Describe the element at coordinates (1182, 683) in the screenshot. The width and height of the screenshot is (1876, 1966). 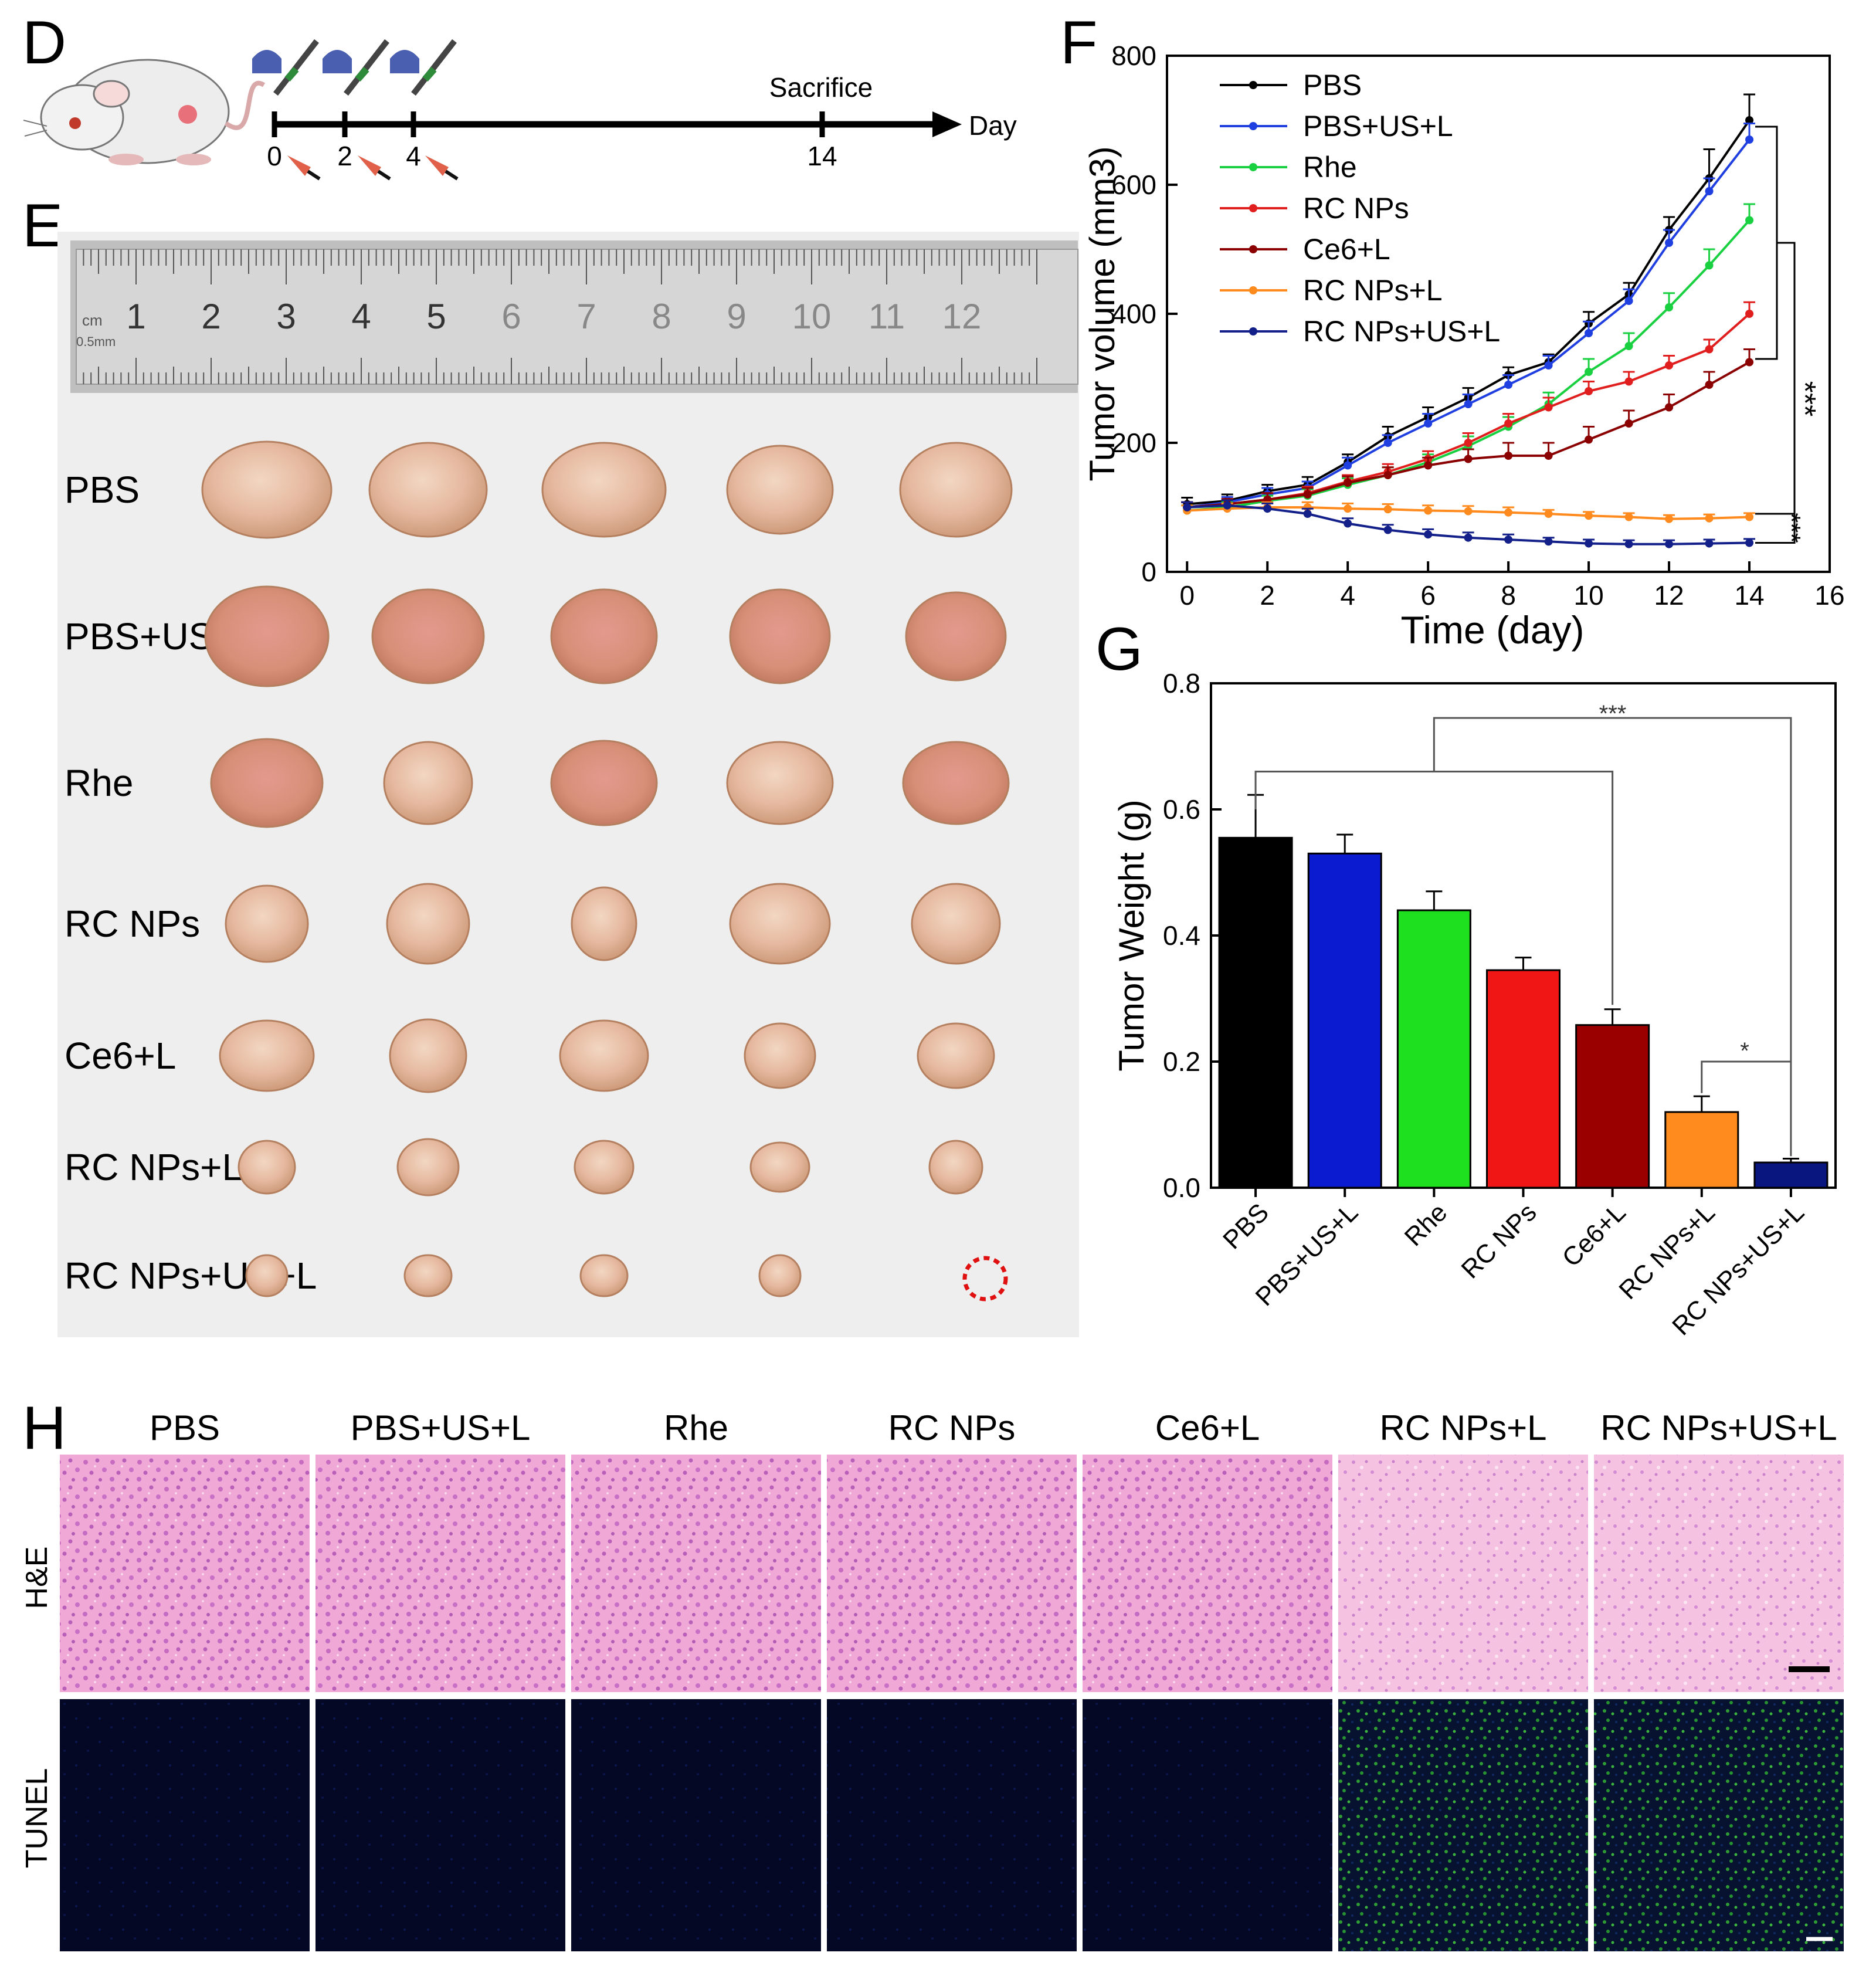
I see `y-tick-label: 0.8` at that location.